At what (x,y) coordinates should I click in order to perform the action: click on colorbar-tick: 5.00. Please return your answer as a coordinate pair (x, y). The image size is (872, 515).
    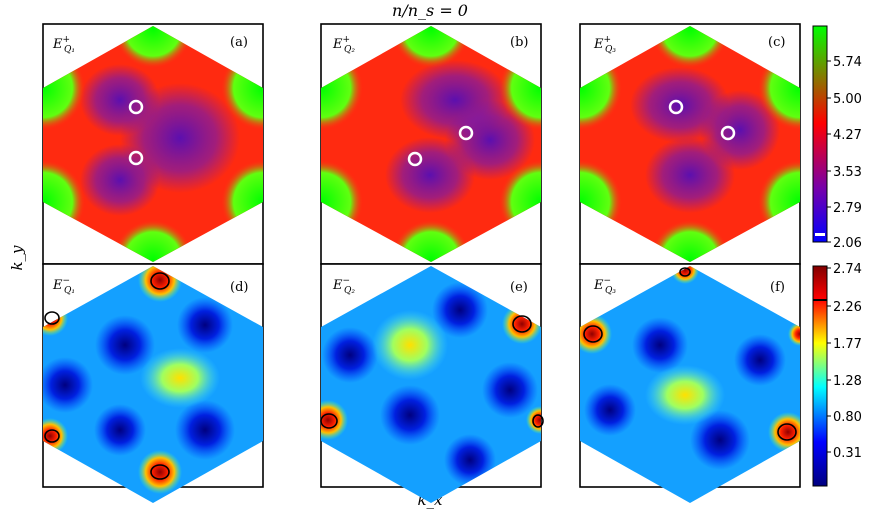
    Looking at the image, I should click on (847, 99).